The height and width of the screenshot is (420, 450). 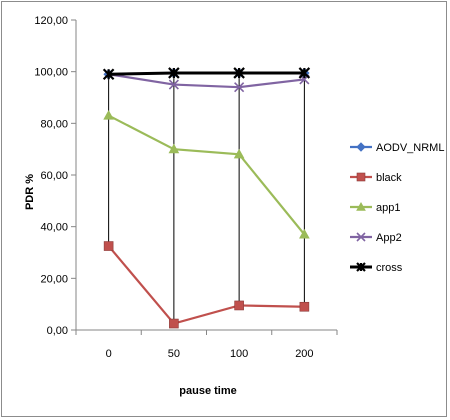 What do you see at coordinates (30, 192) in the screenshot?
I see `y-axis-title: PDR %` at bounding box center [30, 192].